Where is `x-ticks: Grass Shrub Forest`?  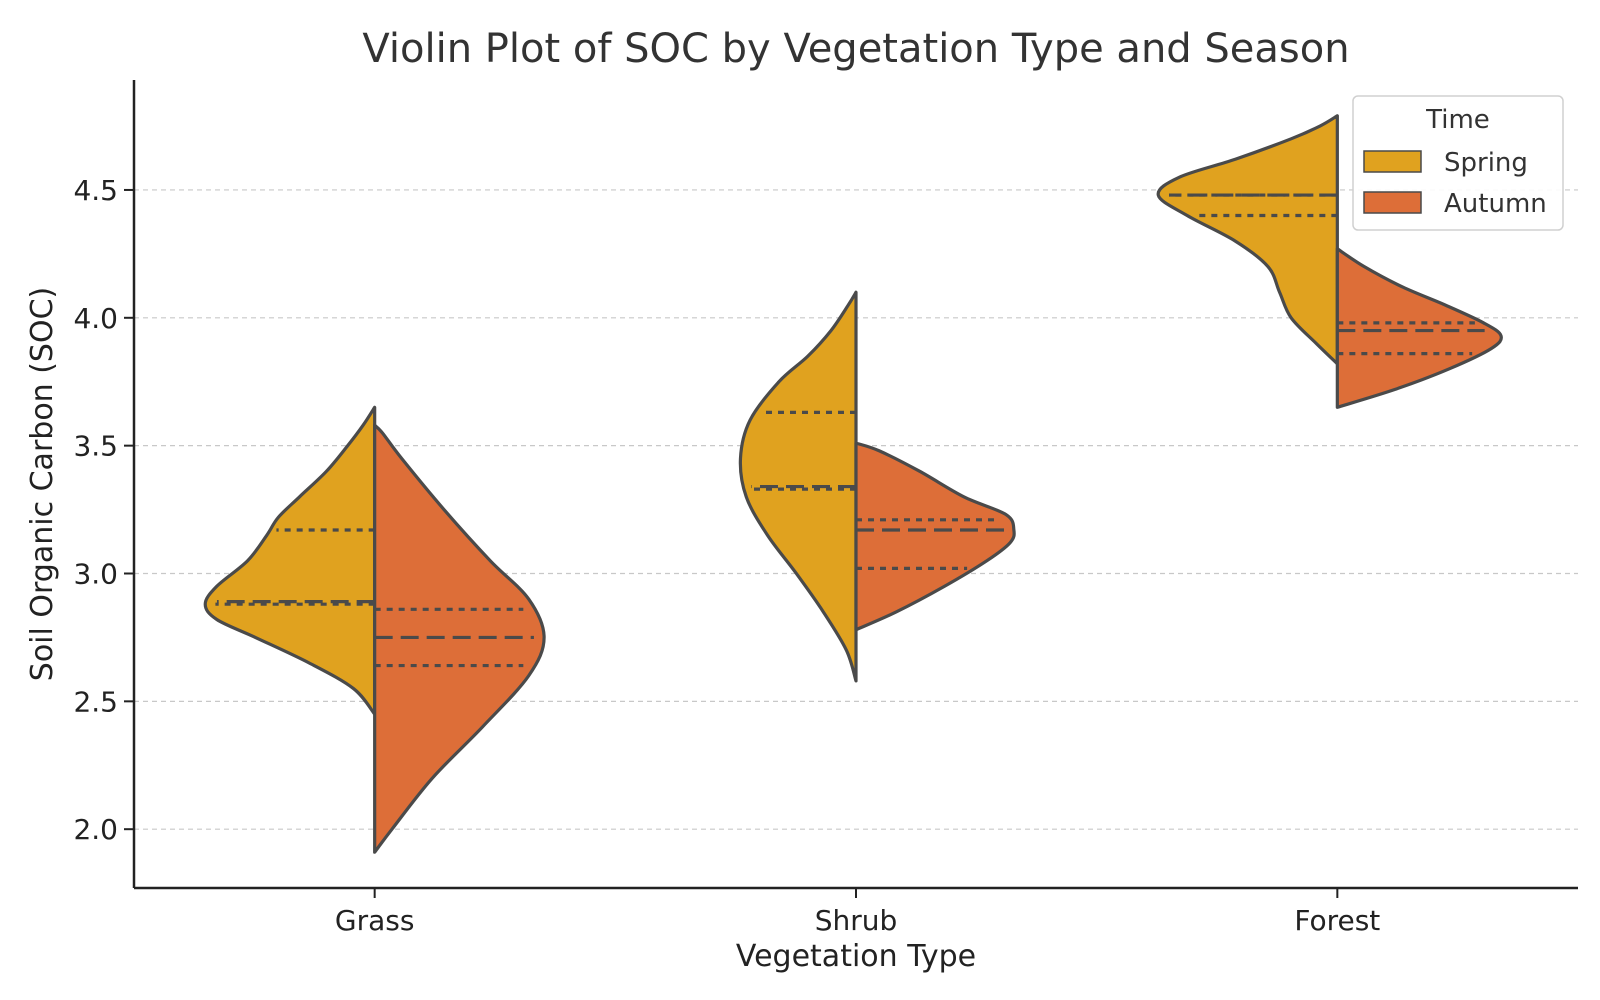
x-ticks: Grass Shrub Forest is located at coordinates (857, 912).